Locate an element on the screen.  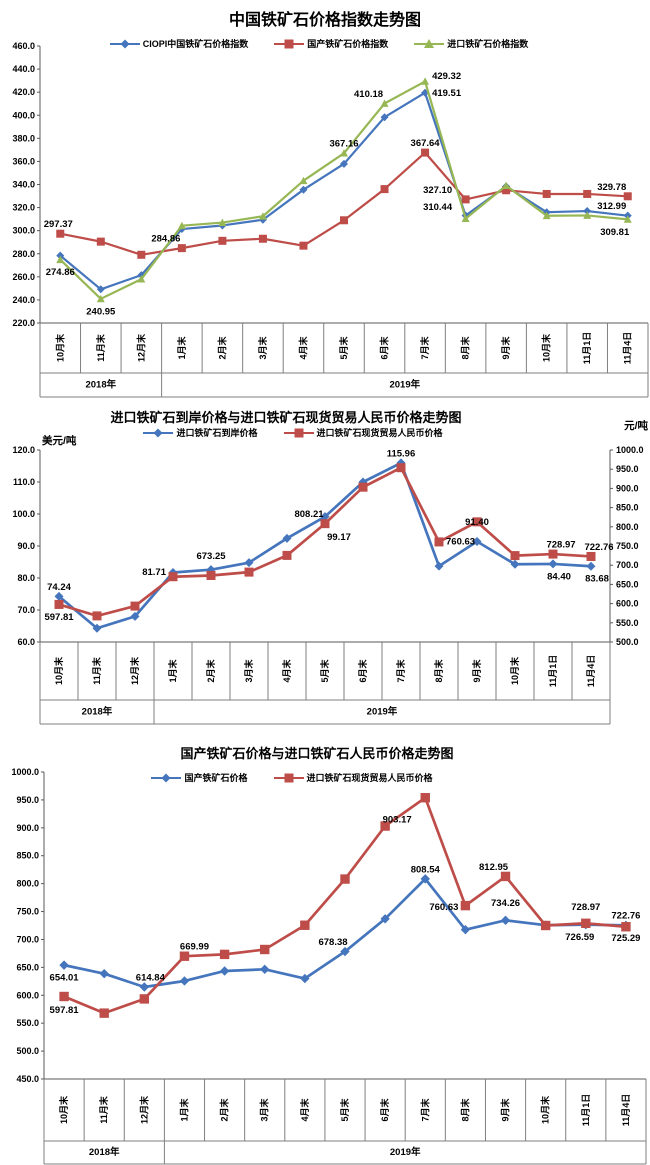
x-category-label: 4月末 is located at coordinates (286, 671).